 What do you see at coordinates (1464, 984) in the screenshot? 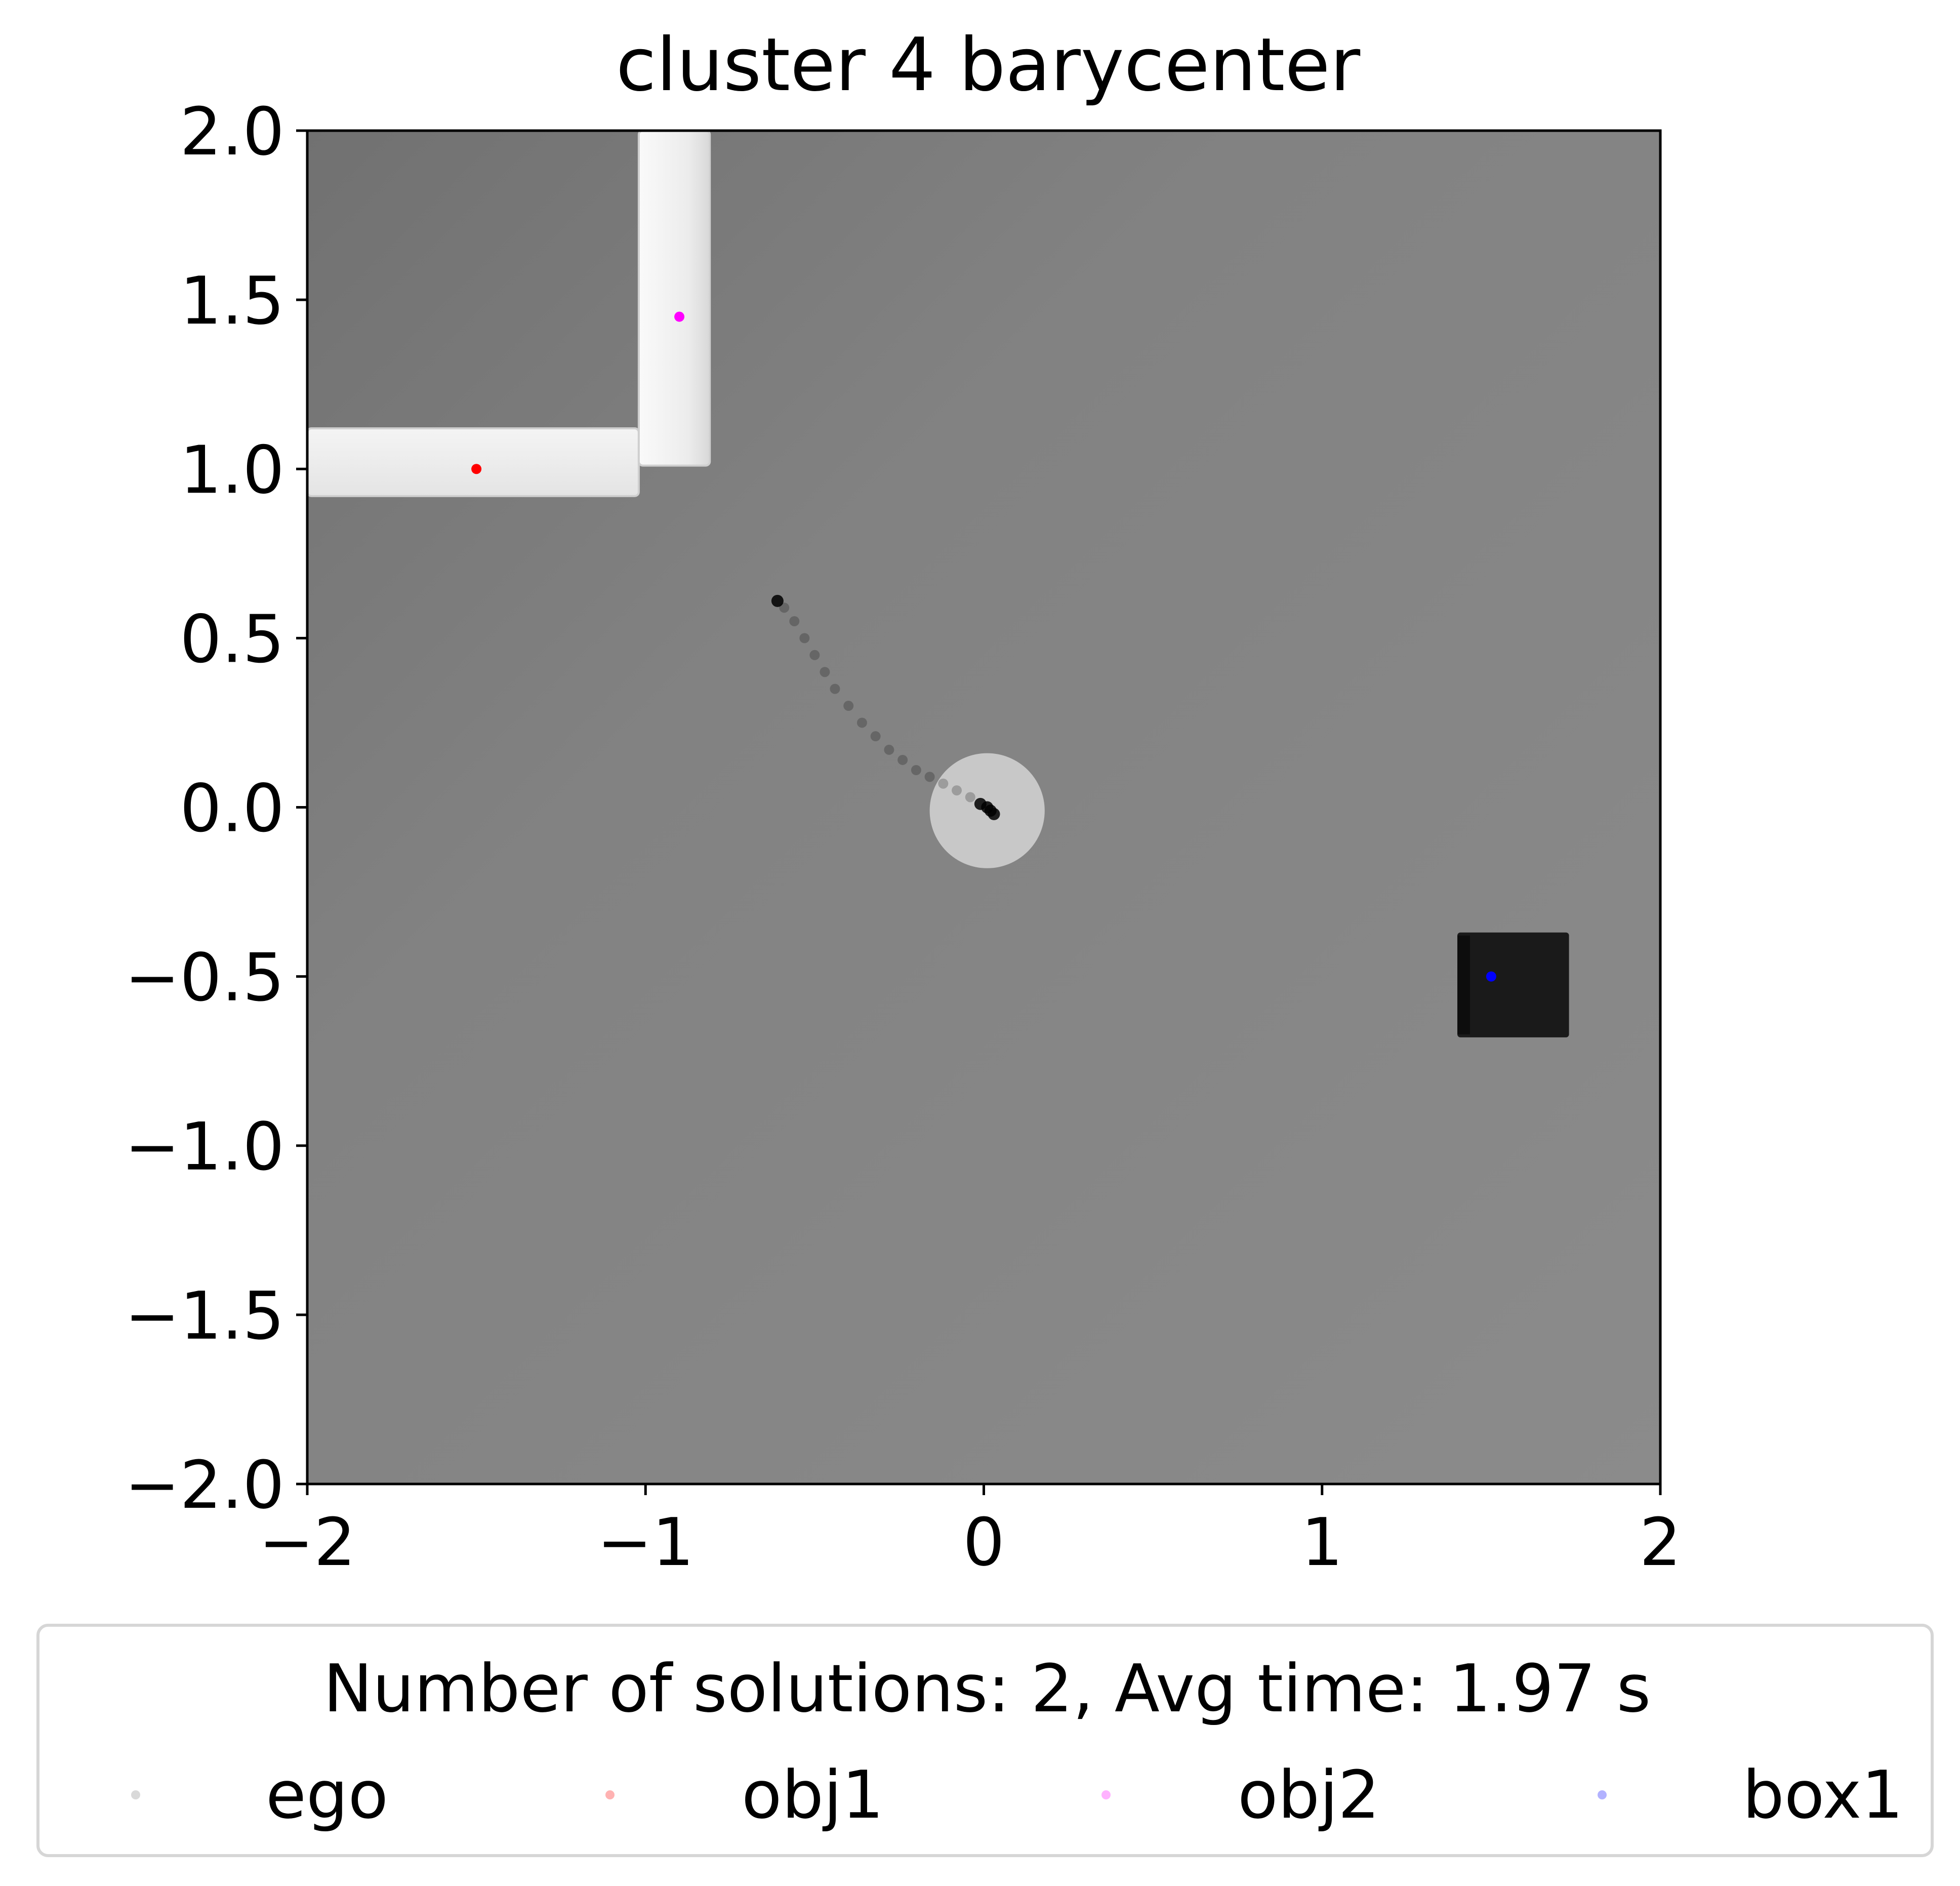
I see `box1-block-side` at bounding box center [1464, 984].